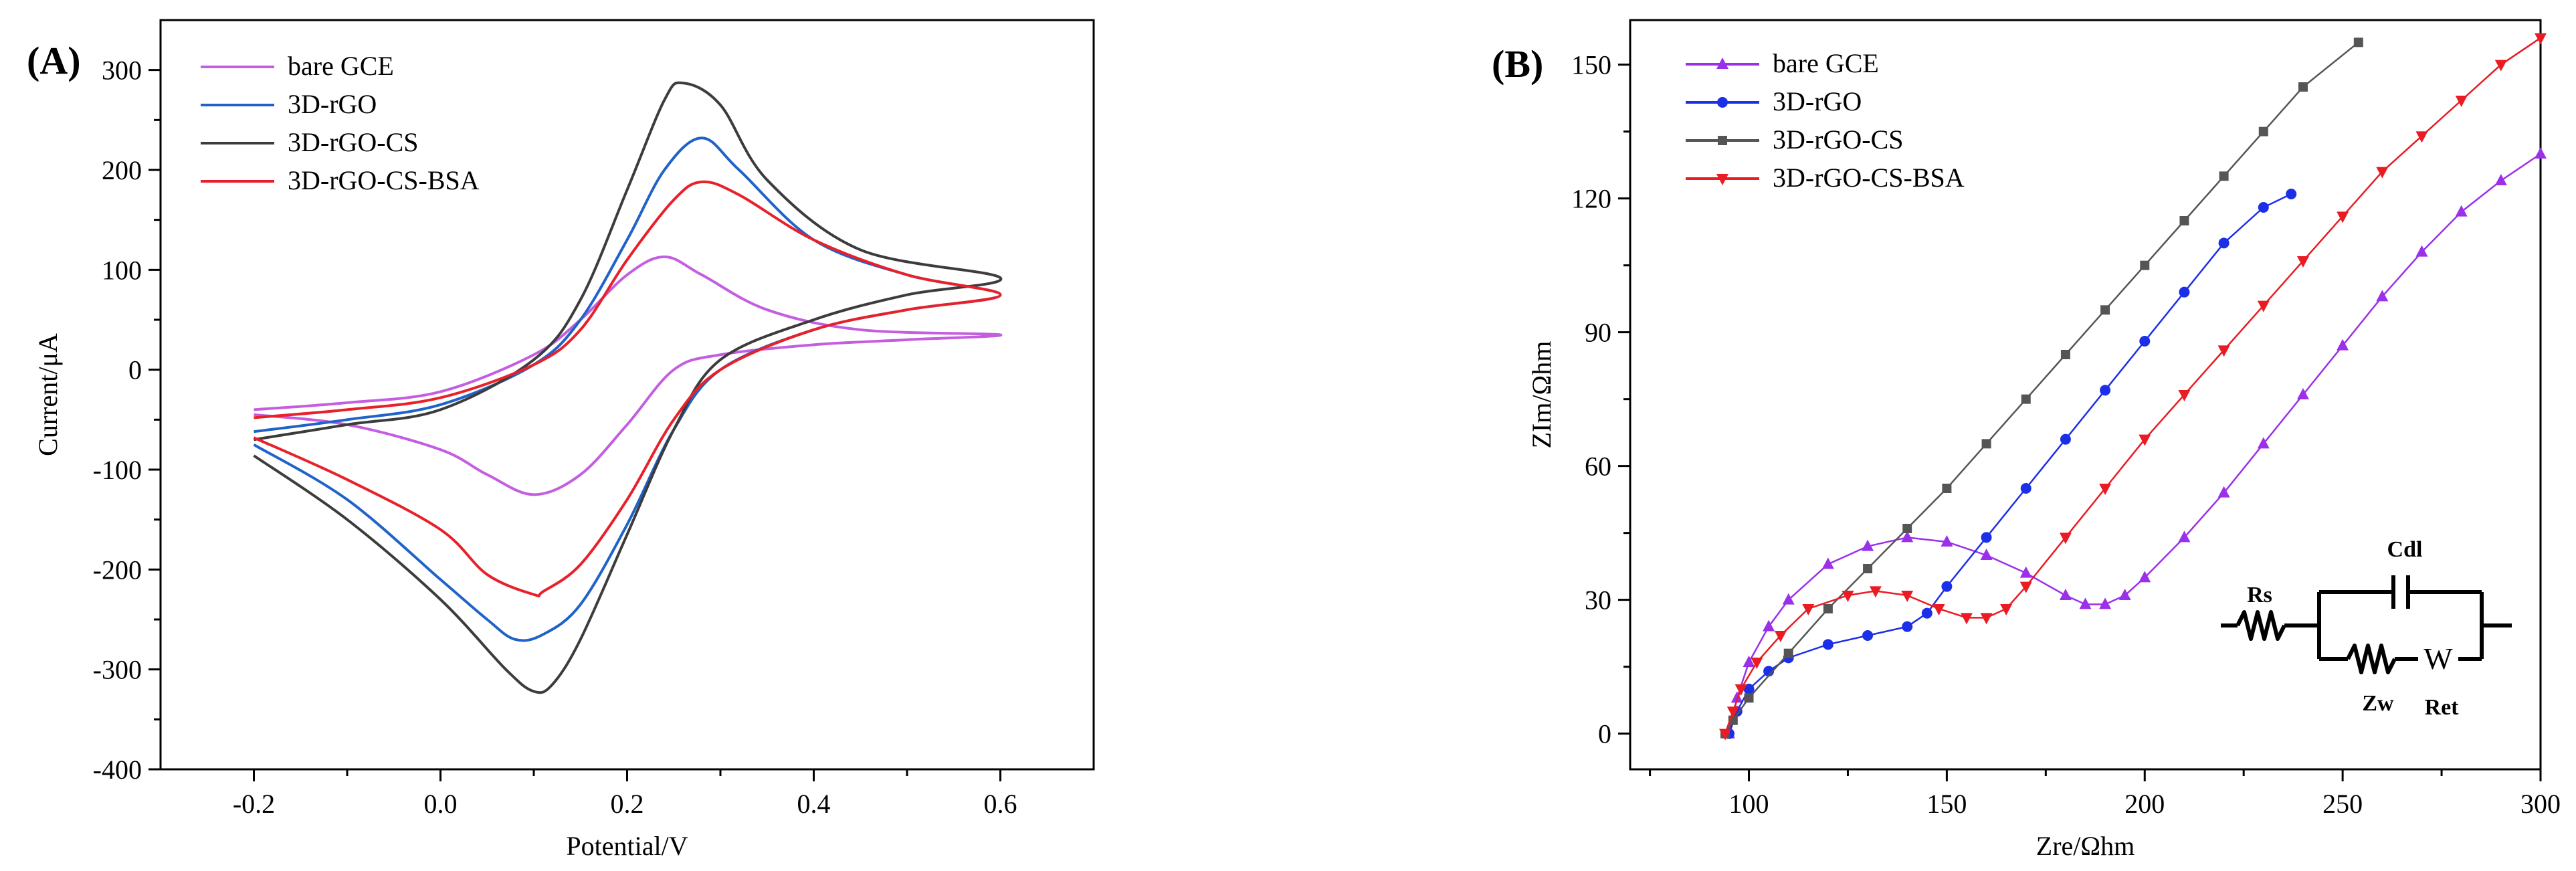 This screenshot has width=2576, height=871. Describe the element at coordinates (2378, 704) in the screenshot. I see `circuit-label-zw: Zw` at that location.